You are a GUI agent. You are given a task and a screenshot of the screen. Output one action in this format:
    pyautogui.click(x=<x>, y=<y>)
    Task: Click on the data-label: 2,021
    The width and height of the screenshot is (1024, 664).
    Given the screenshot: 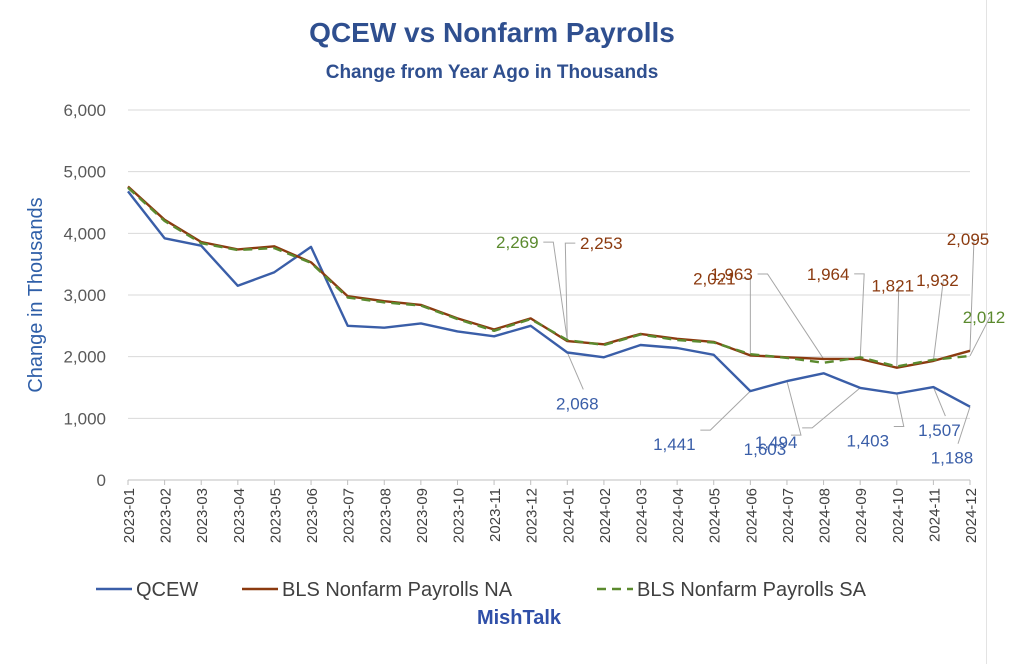 What is the action you would take?
    pyautogui.click(x=714, y=278)
    